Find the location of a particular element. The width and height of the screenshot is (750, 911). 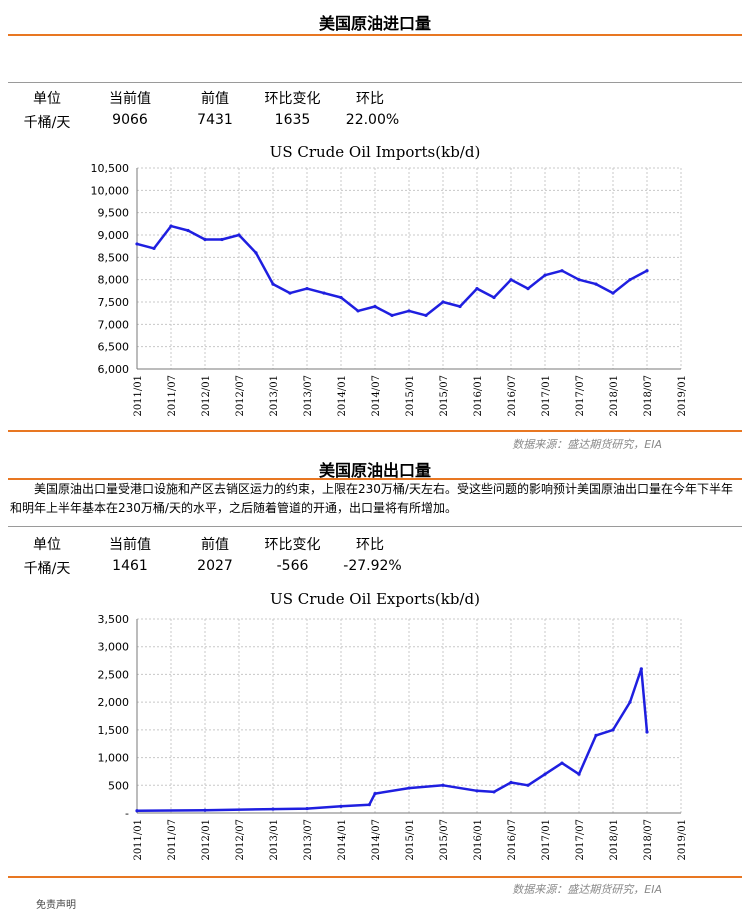

imports-xtick-label: 2015/07 is located at coordinates (444, 396).